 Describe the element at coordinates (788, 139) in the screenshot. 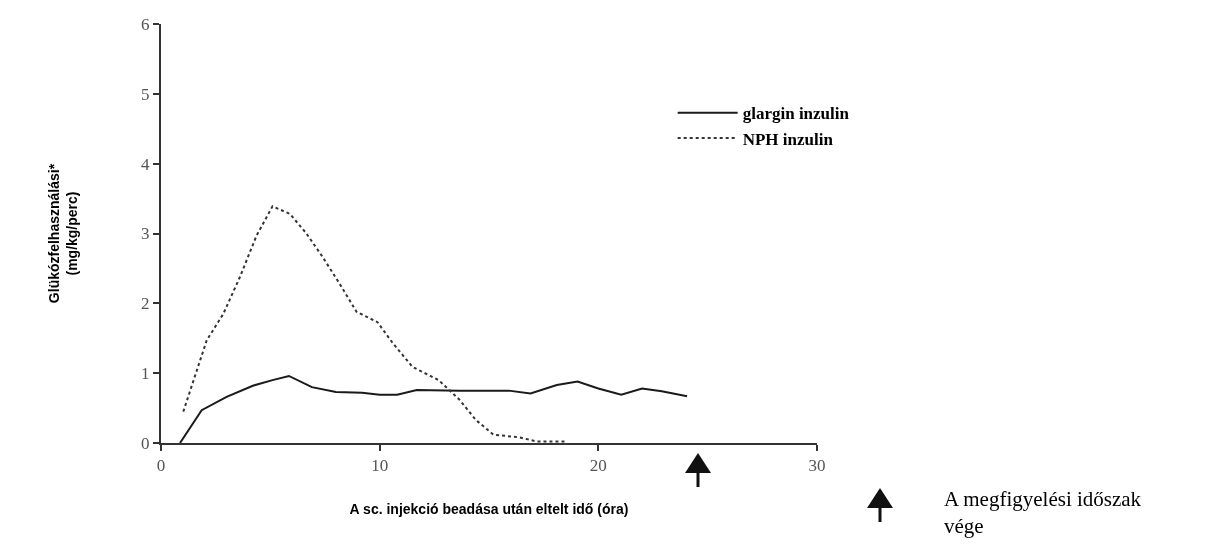

I see `legend-label: NPH inzulin` at that location.